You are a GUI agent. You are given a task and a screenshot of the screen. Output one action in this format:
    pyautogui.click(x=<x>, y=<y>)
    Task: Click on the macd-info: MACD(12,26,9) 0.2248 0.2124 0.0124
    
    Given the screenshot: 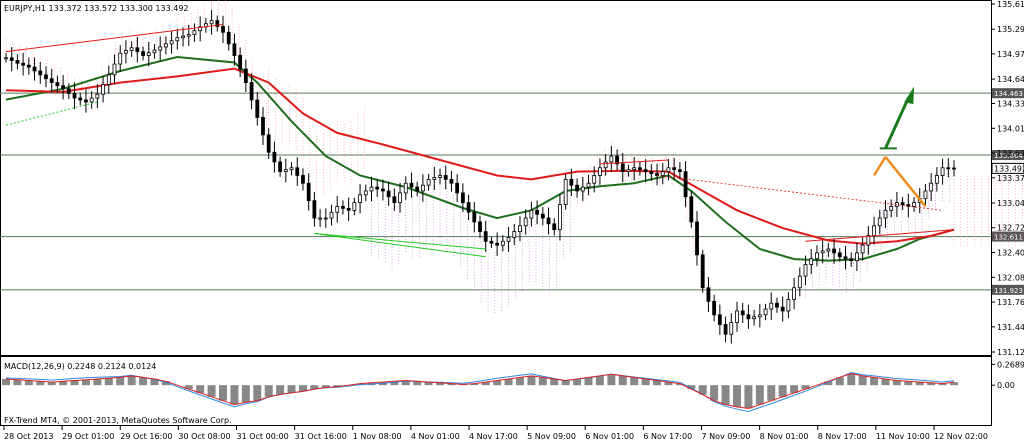 What is the action you would take?
    pyautogui.click(x=80, y=366)
    